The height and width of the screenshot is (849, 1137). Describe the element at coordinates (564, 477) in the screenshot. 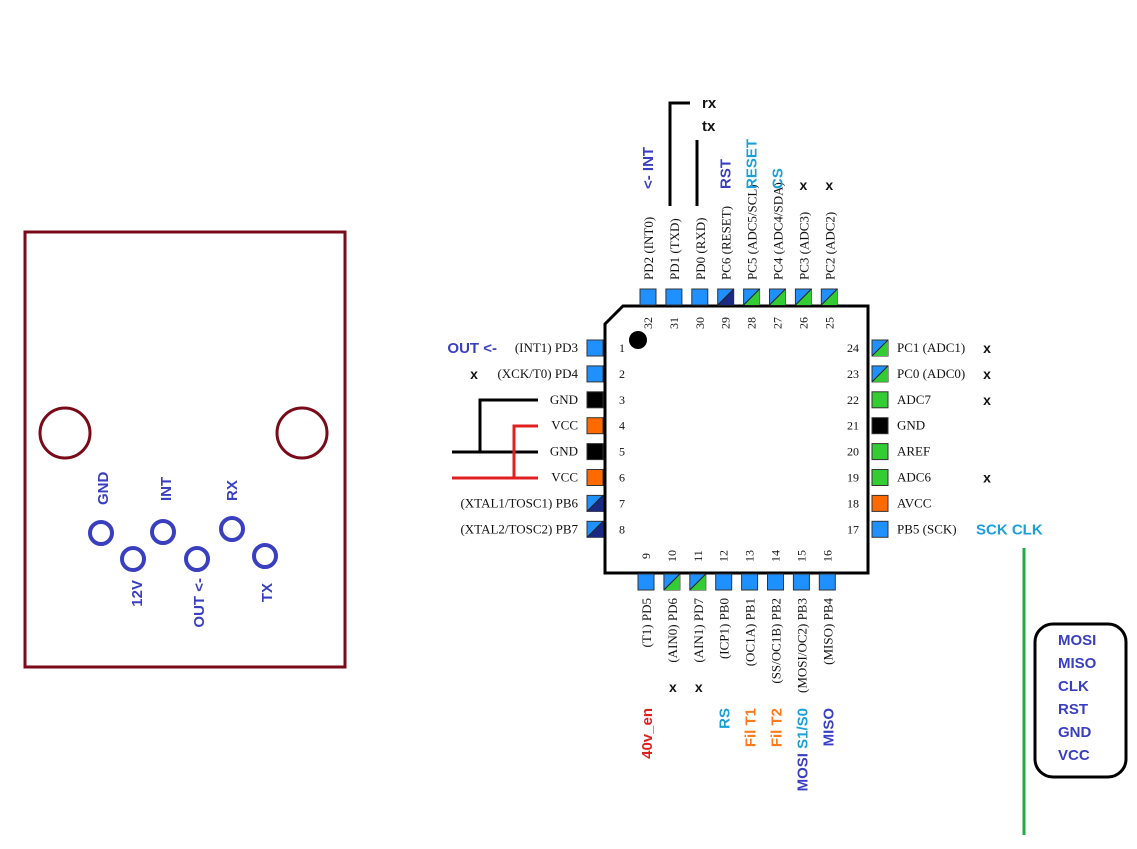

I see `pin-6-label: VCC` at that location.